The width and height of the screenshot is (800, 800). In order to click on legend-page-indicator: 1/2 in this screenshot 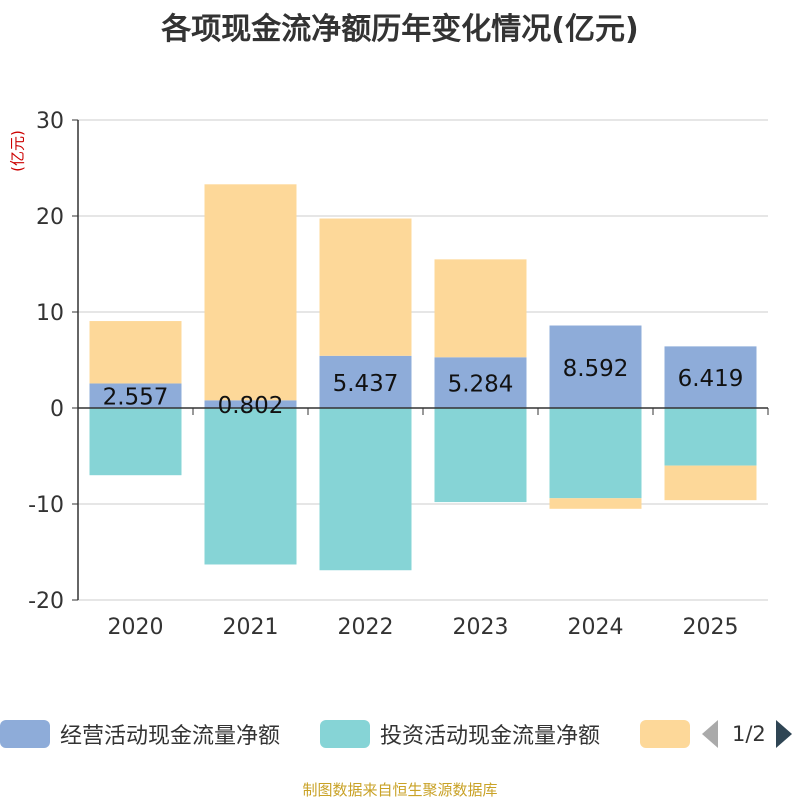, I will do `click(749, 734)`.